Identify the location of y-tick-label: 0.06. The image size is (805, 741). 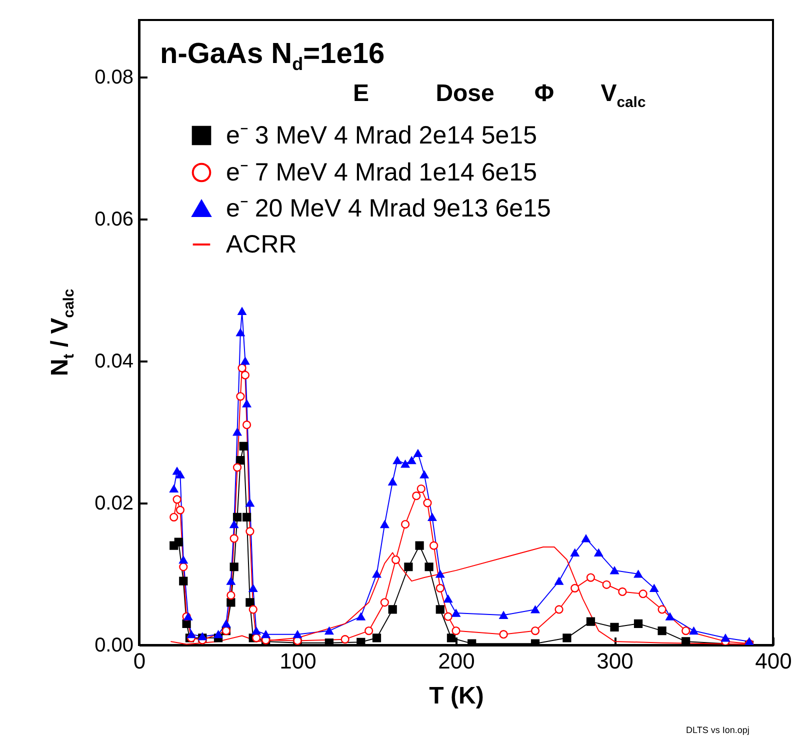
(114, 219).